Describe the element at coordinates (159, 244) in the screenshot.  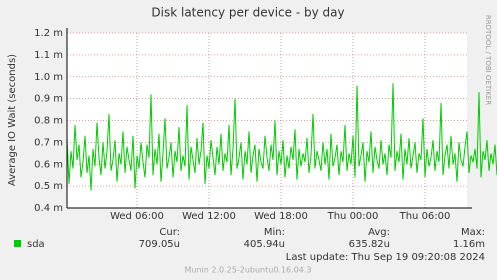
I see `stat-value: 709.05u` at that location.